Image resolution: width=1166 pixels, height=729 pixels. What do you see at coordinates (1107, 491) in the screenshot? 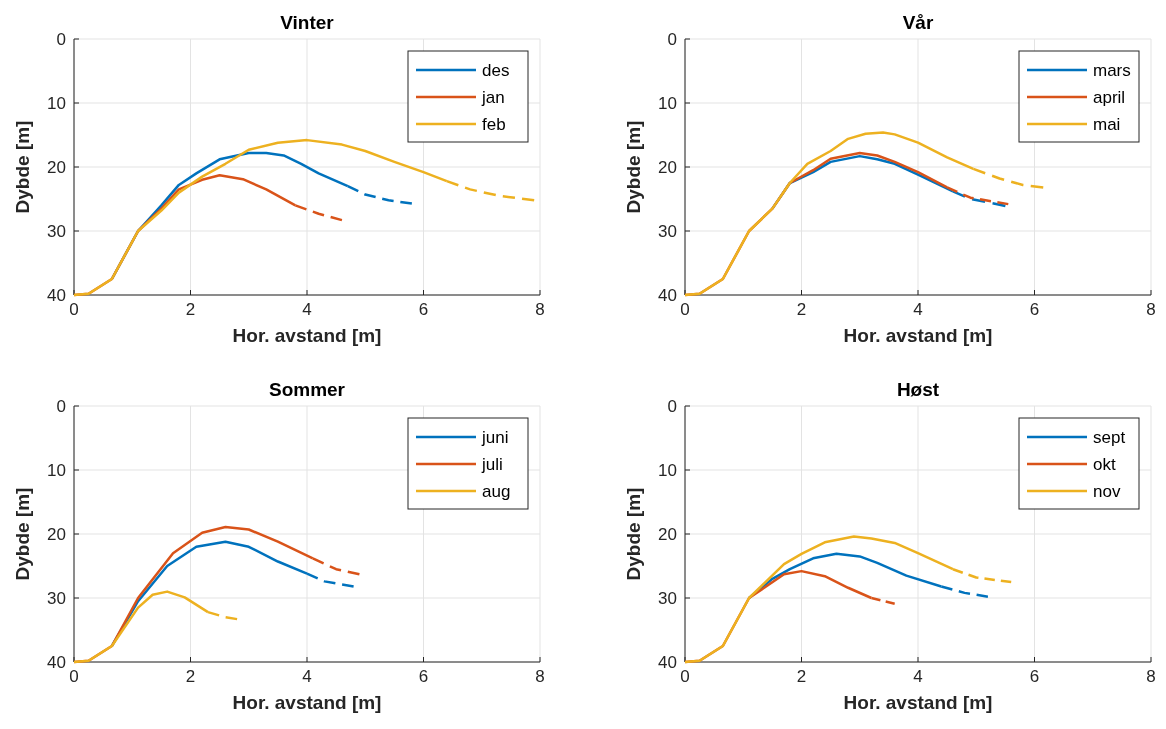
I see `legend-label: nov` at bounding box center [1107, 491].